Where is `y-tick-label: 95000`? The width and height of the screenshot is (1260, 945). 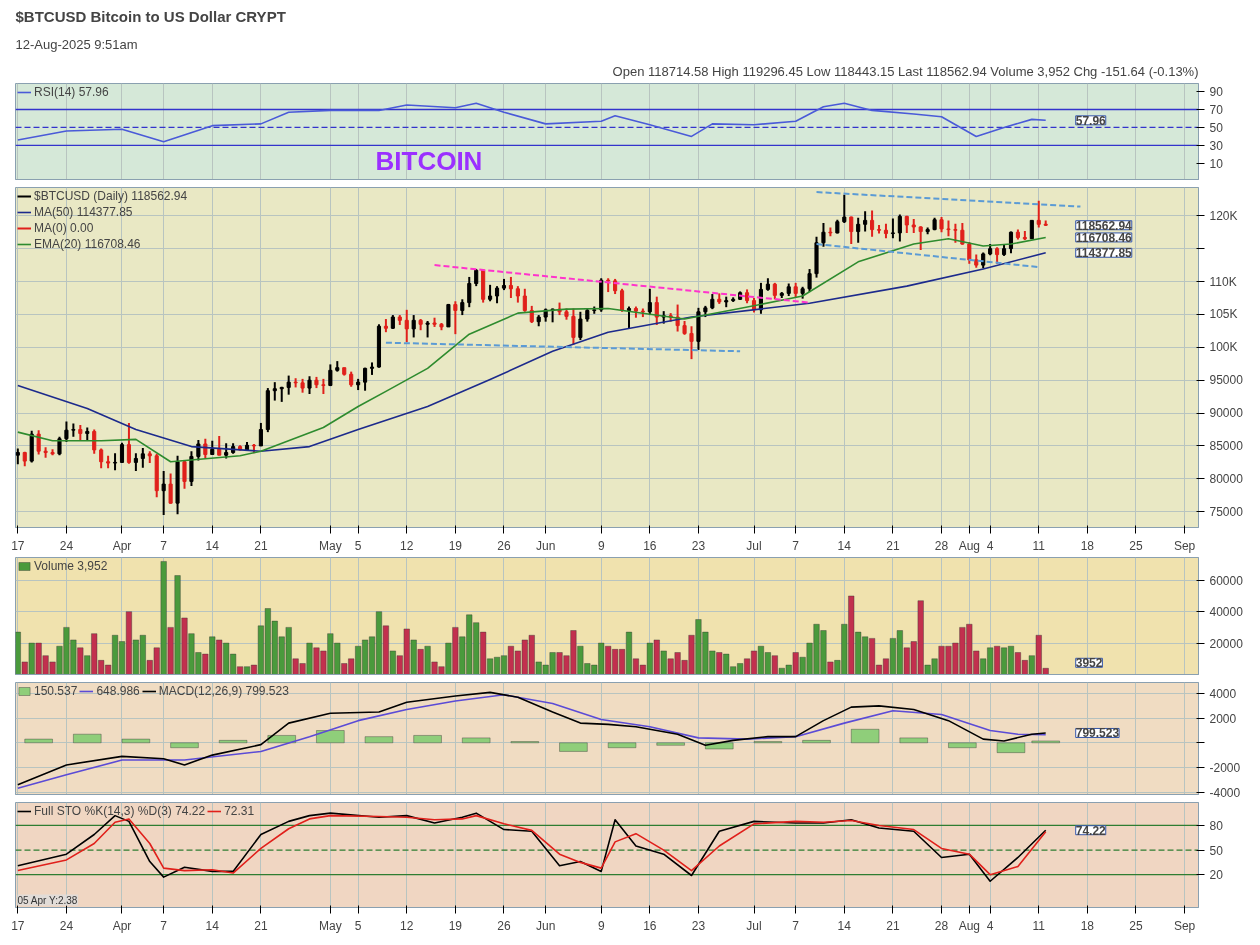 y-tick-label: 95000 is located at coordinates (1226, 380).